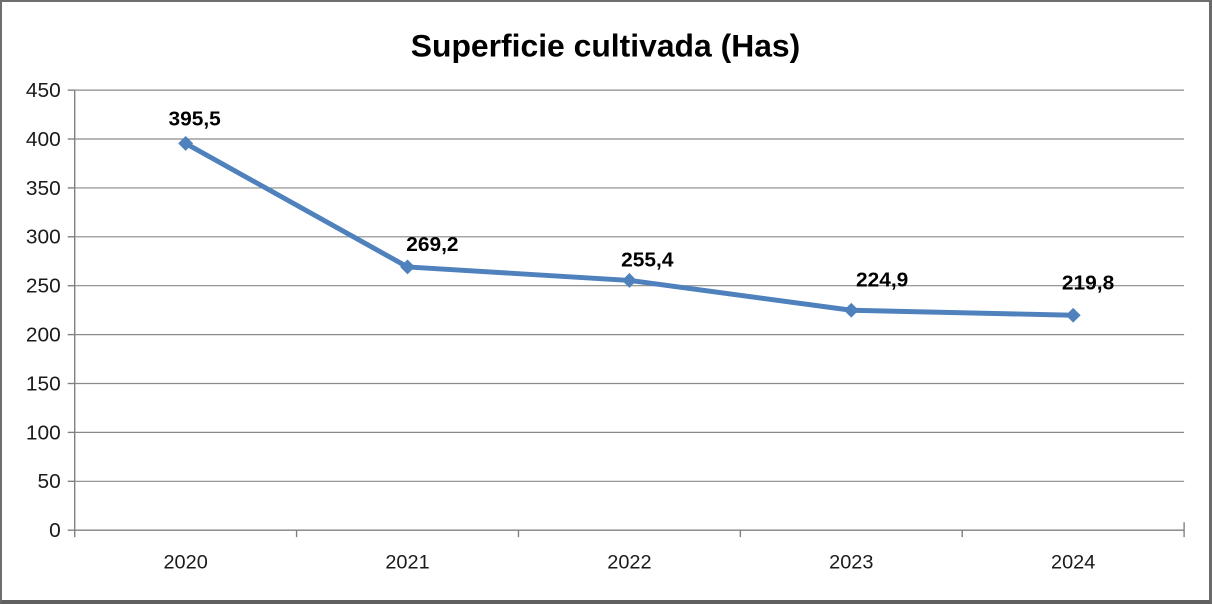 This screenshot has width=1212, height=604. I want to click on y-axis-tick-label: 400, so click(43, 139).